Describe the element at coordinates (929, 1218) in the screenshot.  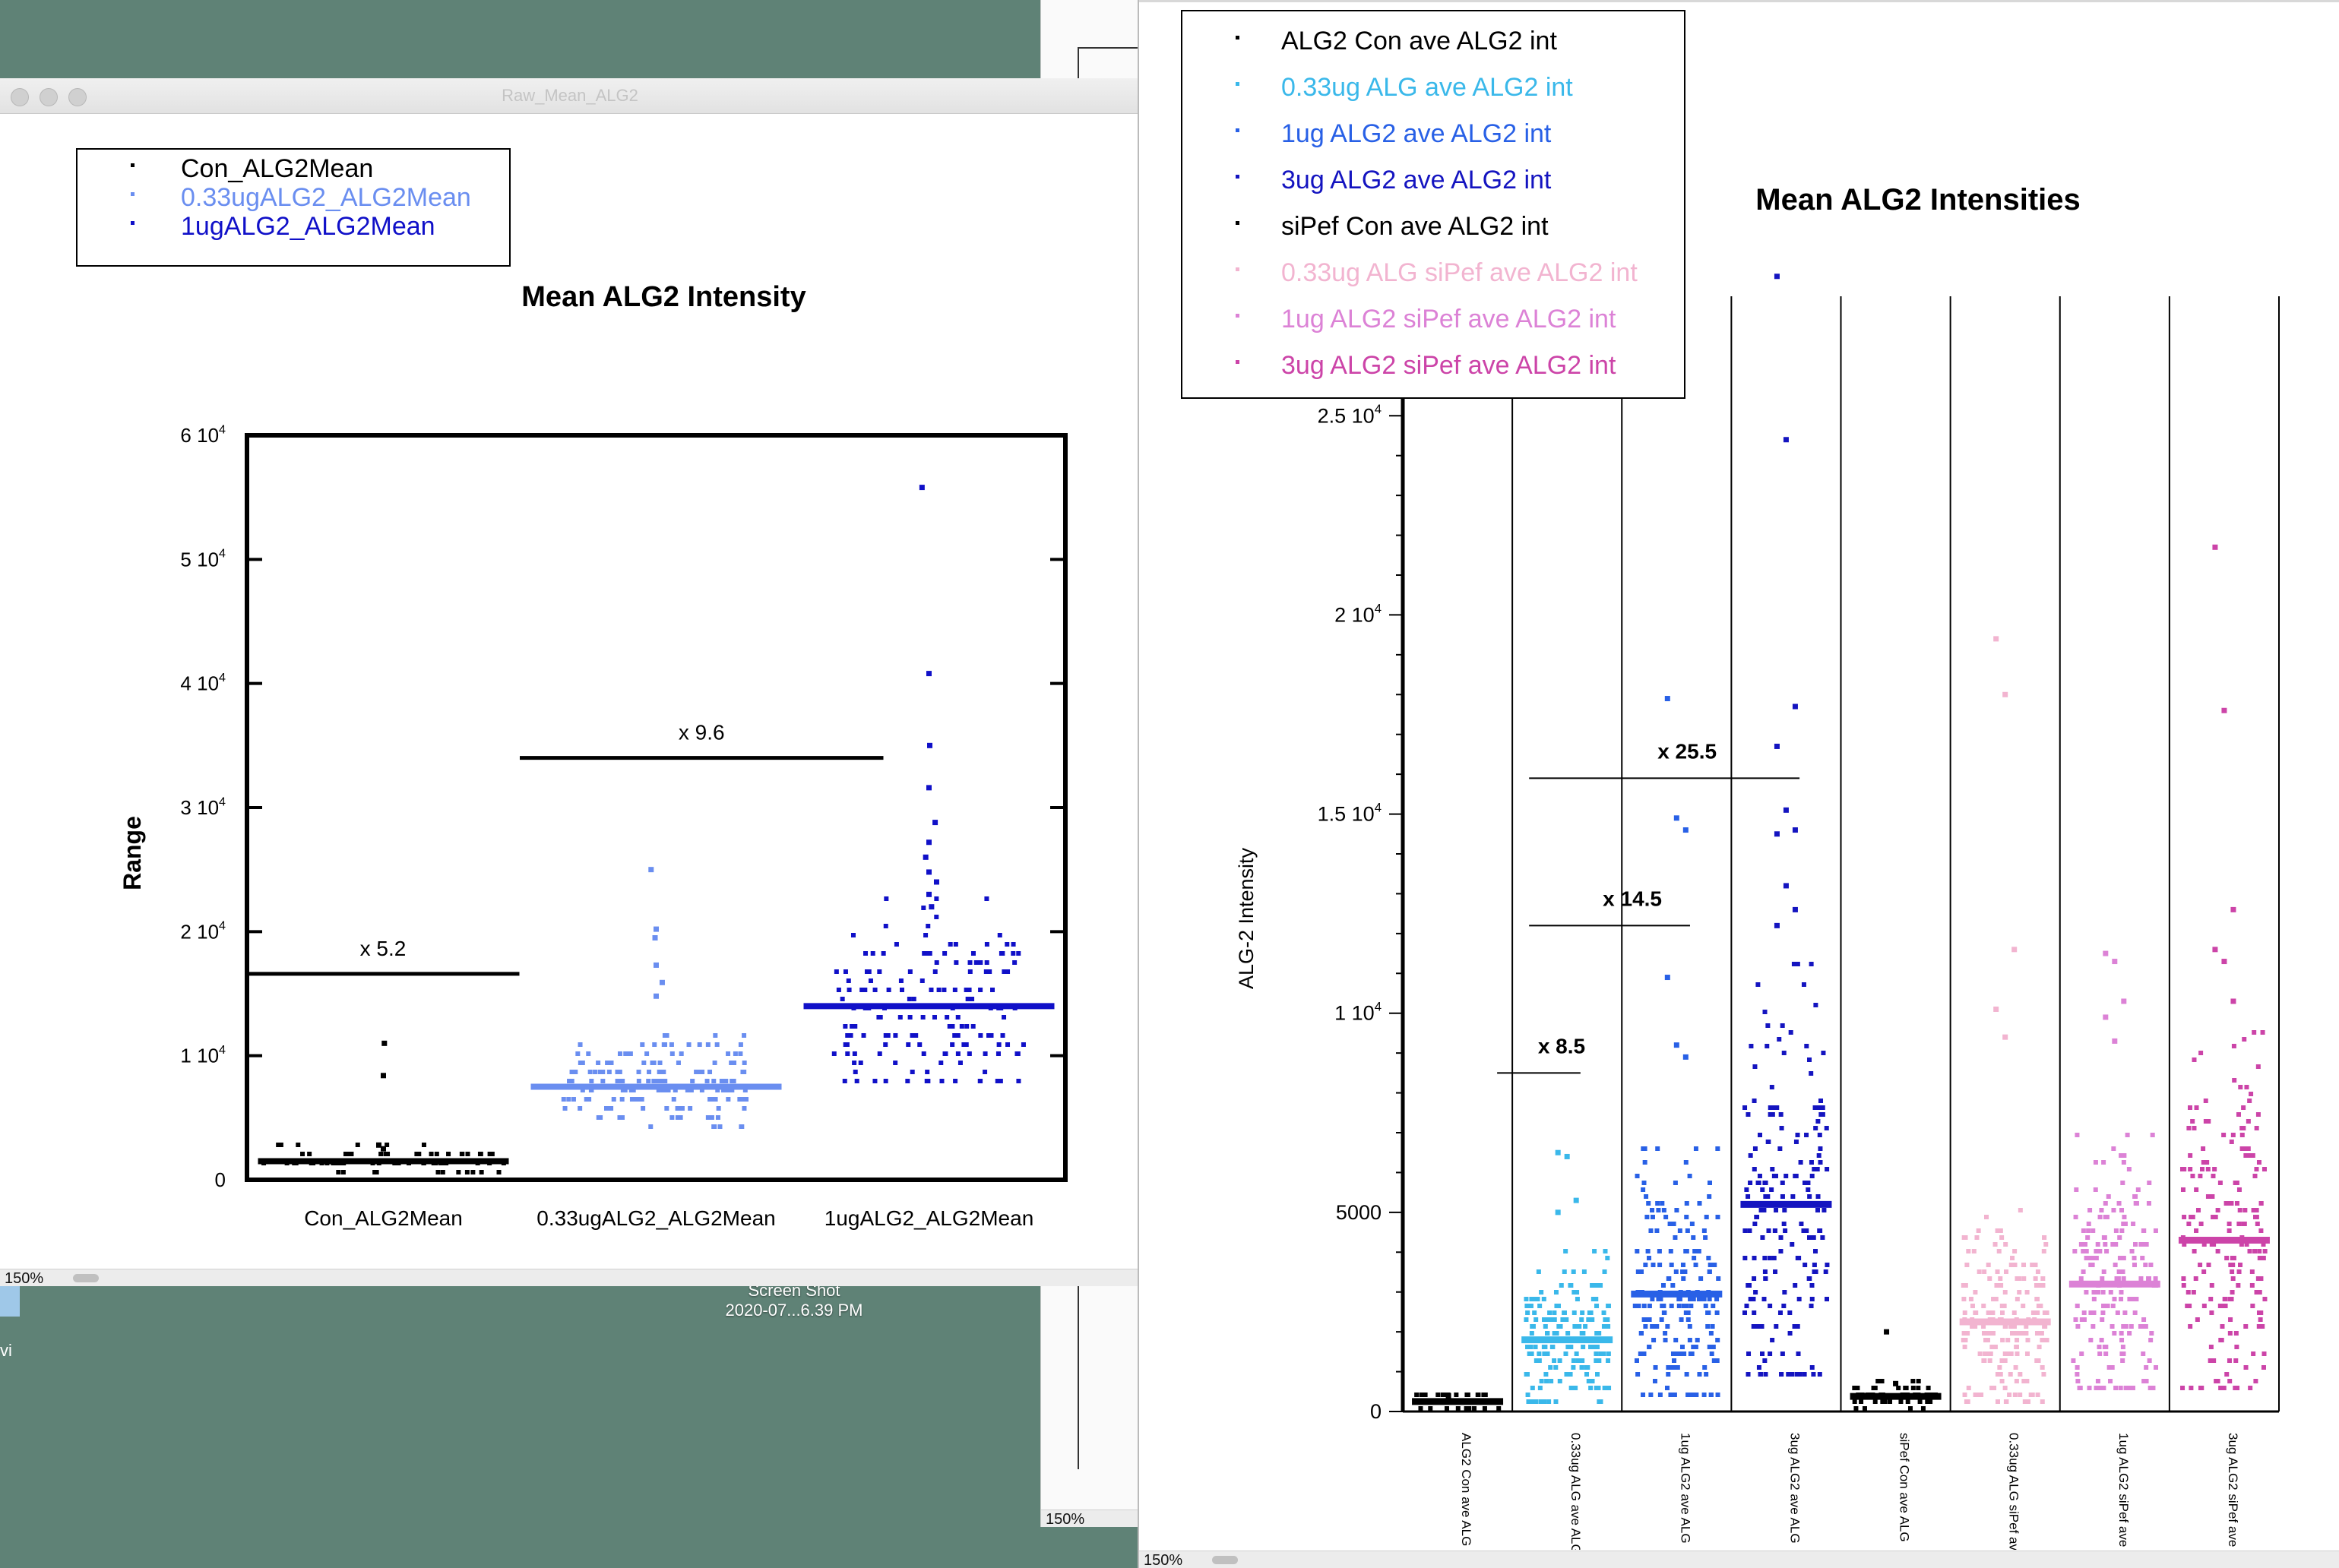
I see `x-tick-label: 1ugALG2_ALG2Mean` at that location.